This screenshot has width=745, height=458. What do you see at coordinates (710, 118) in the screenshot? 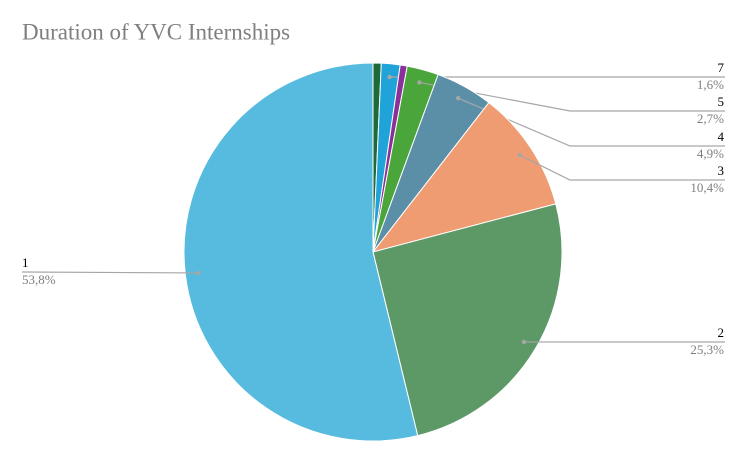
I see `slice-value-label: 2,7%` at bounding box center [710, 118].